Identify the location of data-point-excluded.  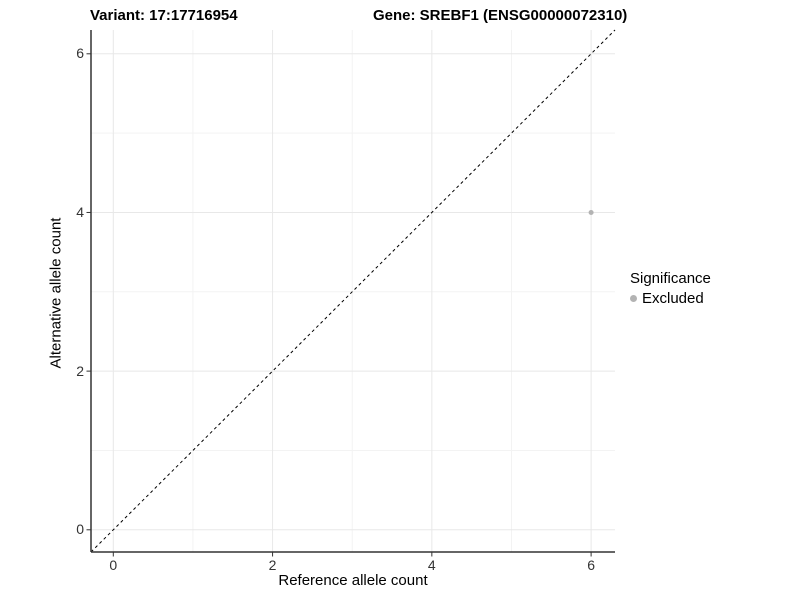
(591, 212).